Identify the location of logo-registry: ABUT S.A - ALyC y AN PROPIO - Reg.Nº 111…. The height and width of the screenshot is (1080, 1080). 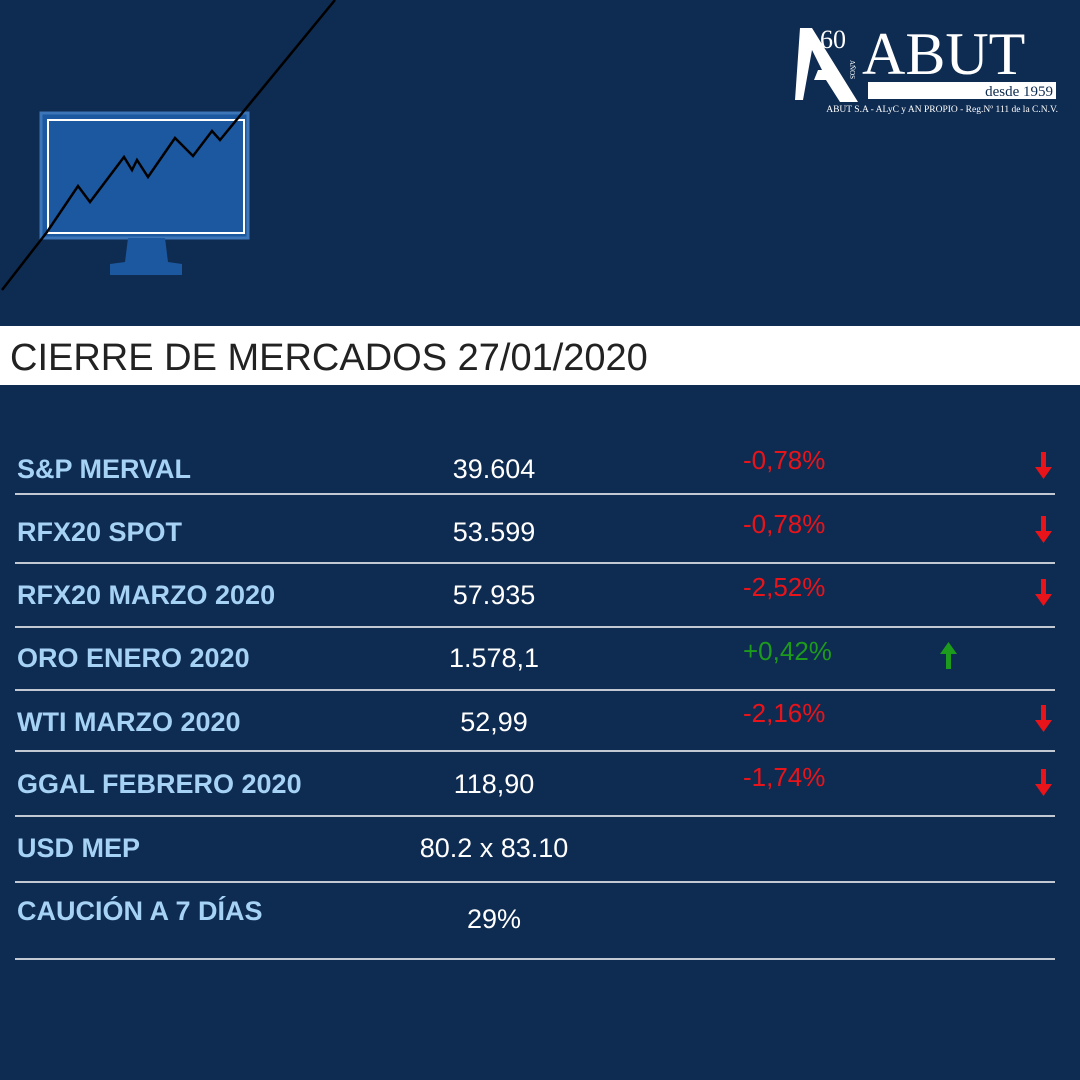
(942, 110).